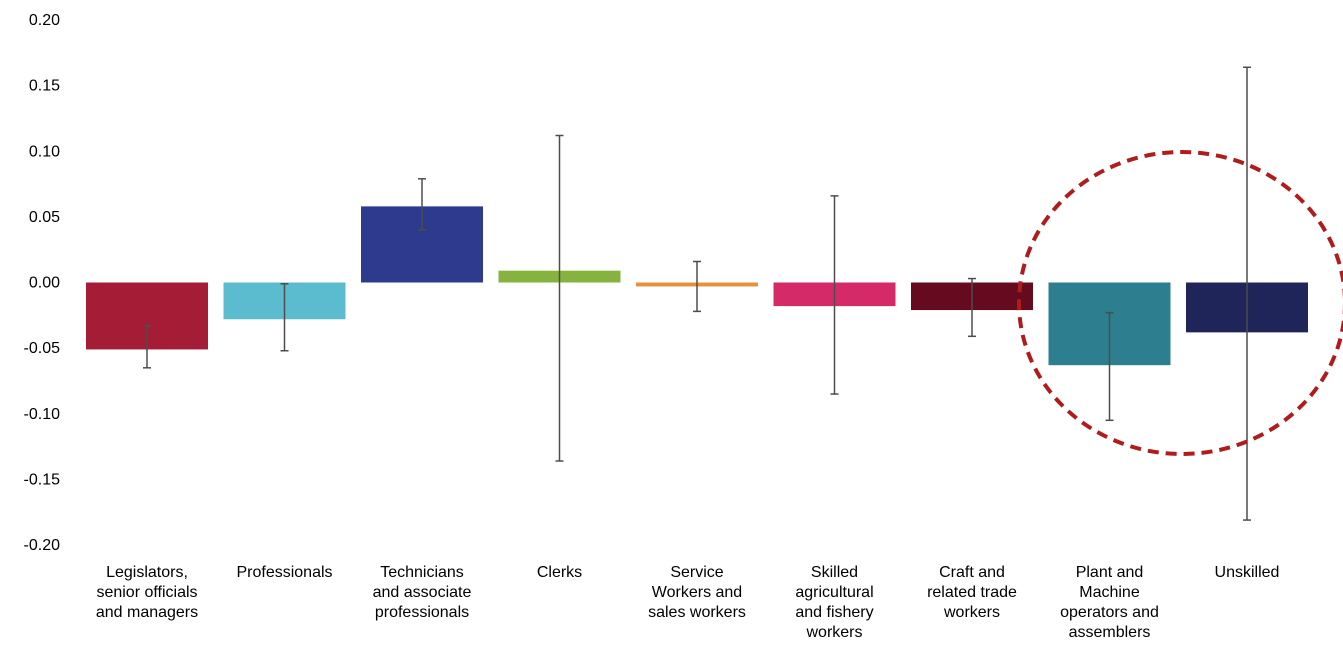 The height and width of the screenshot is (653, 1343). I want to click on y-tick-label: -0.20, so click(42, 545).